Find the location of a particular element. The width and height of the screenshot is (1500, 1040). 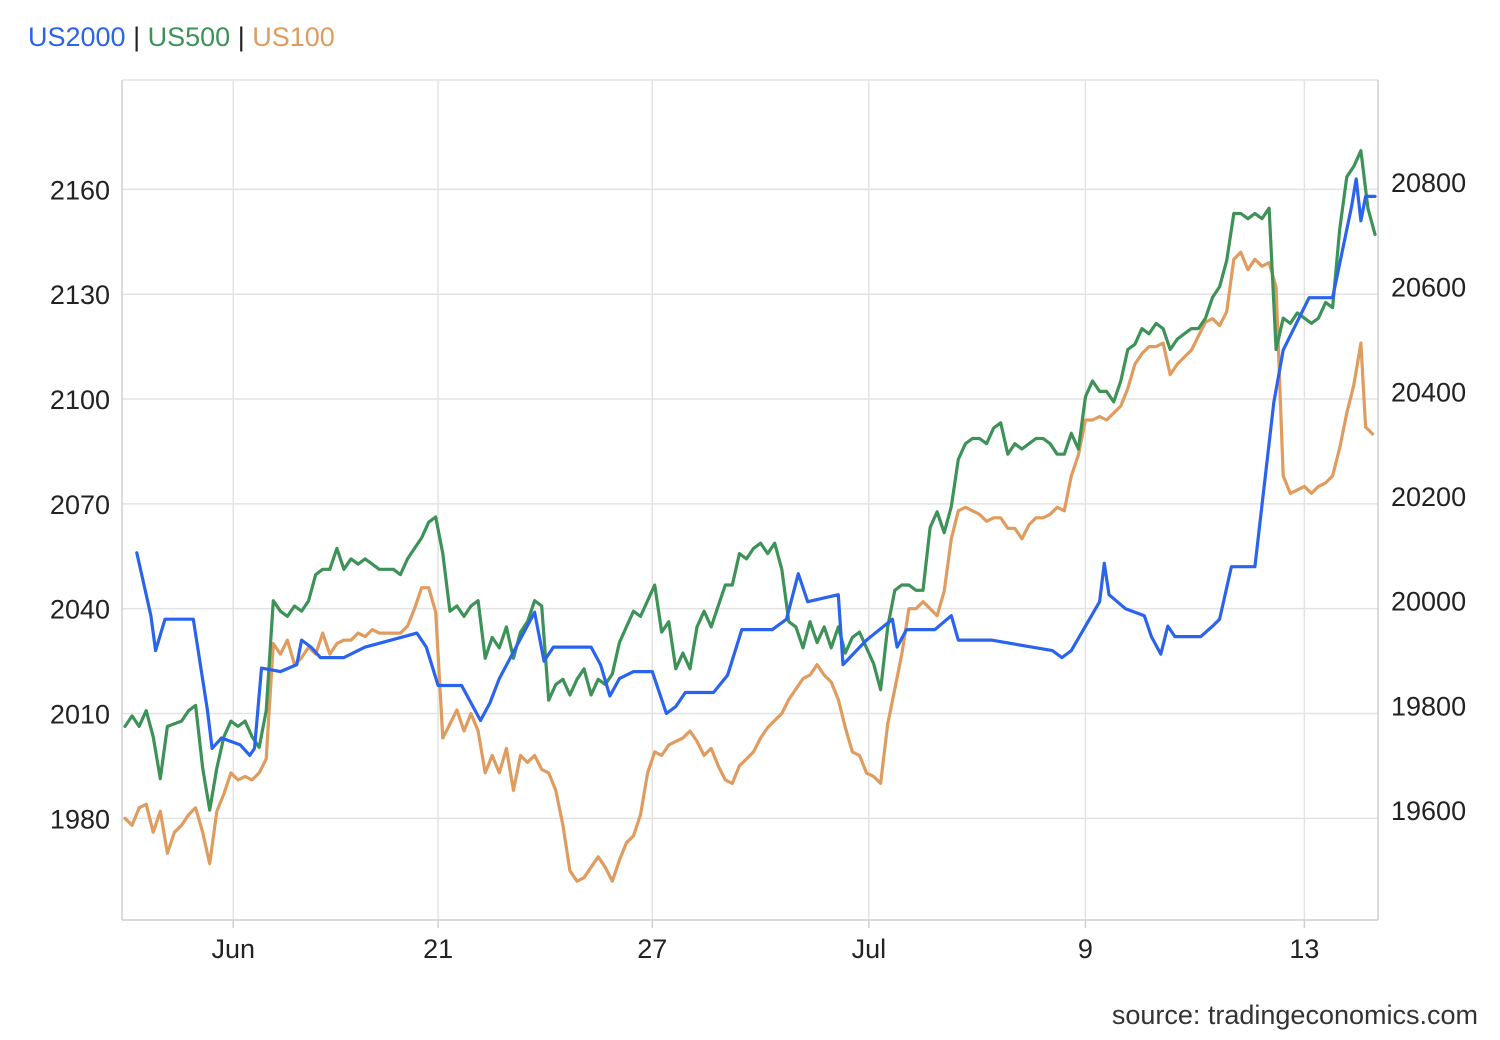

source-attribution: source: tradingeconomics.com is located at coordinates (1294, 1015).